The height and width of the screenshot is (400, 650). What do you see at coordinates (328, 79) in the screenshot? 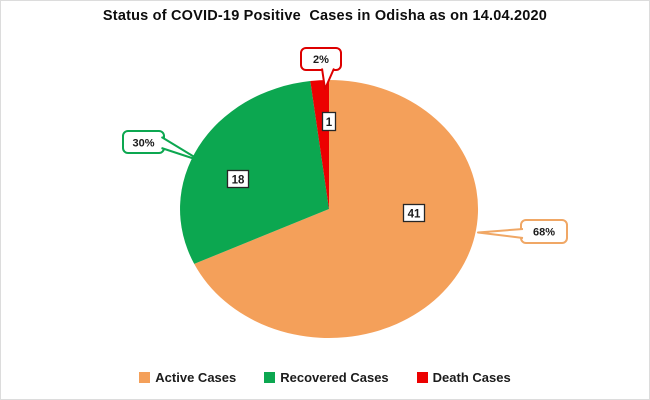
I see `callout-death-tail` at bounding box center [328, 79].